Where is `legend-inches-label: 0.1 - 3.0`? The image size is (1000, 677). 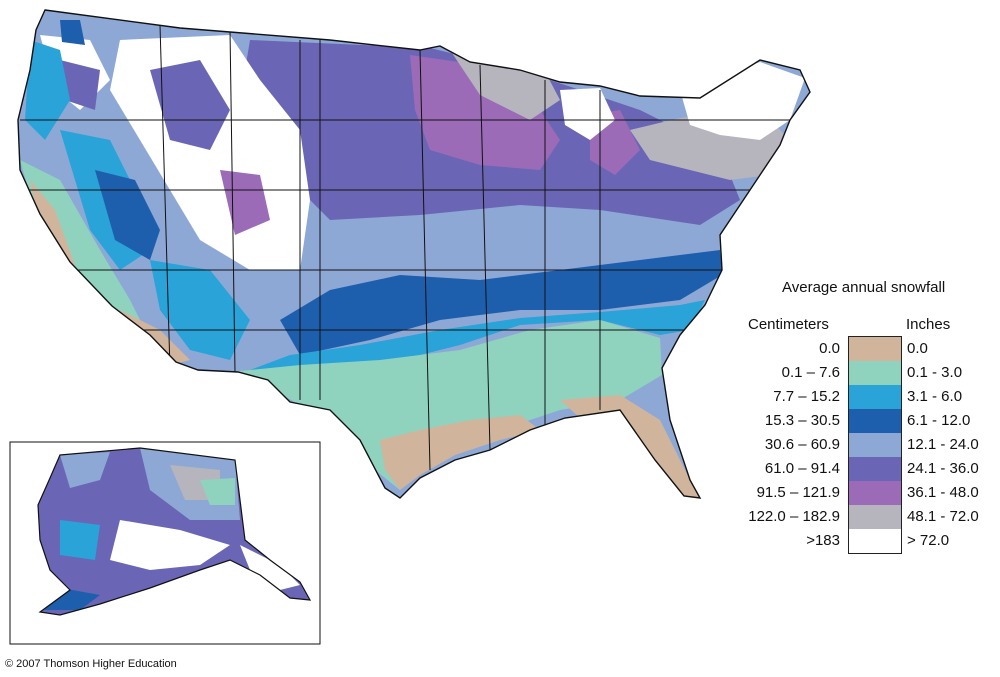
legend-inches-label: 0.1 - 3.0 is located at coordinates (935, 372).